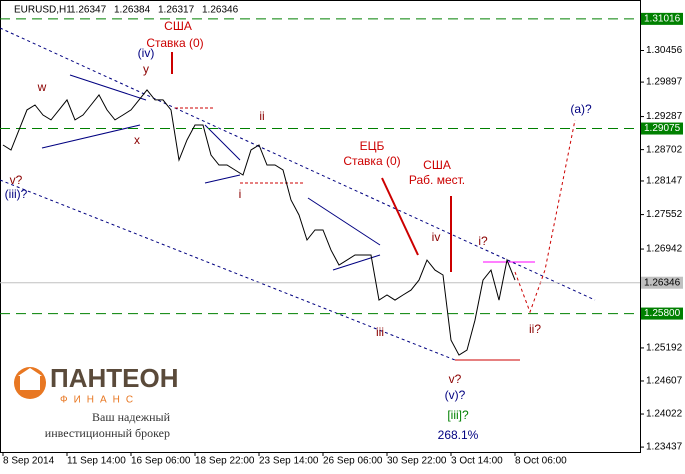 The width and height of the screenshot is (685, 474). What do you see at coordinates (664, 50) in the screenshot?
I see `y-tick-label: 1.30456` at bounding box center [664, 50].